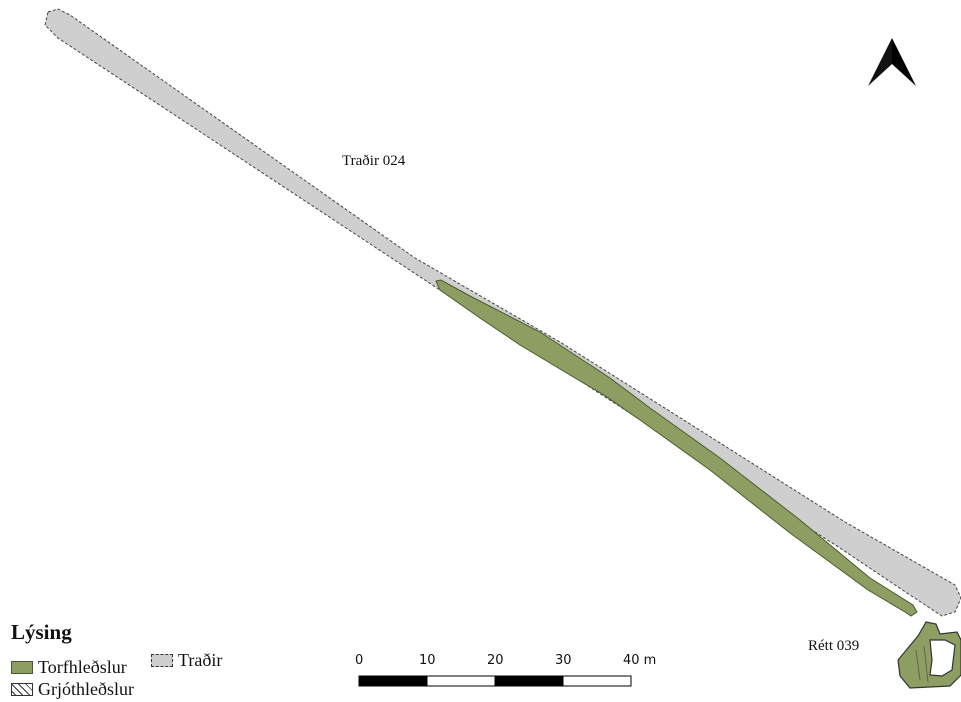 The height and width of the screenshot is (702, 961). What do you see at coordinates (22, 689) in the screenshot?
I see `stone-hatch-swatch-icon` at bounding box center [22, 689].